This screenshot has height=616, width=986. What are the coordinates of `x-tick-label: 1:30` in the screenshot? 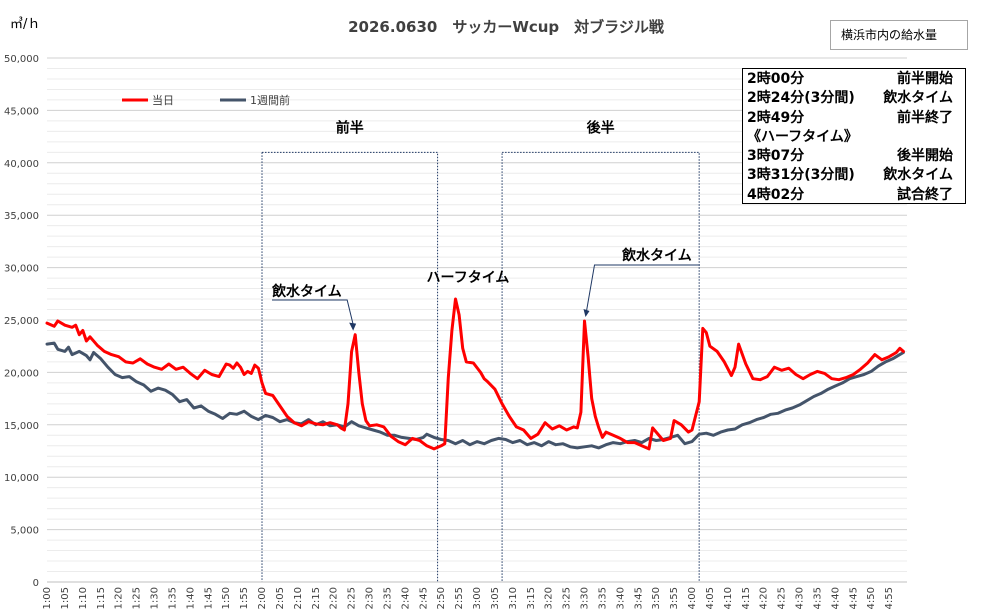 It's located at (155, 598).